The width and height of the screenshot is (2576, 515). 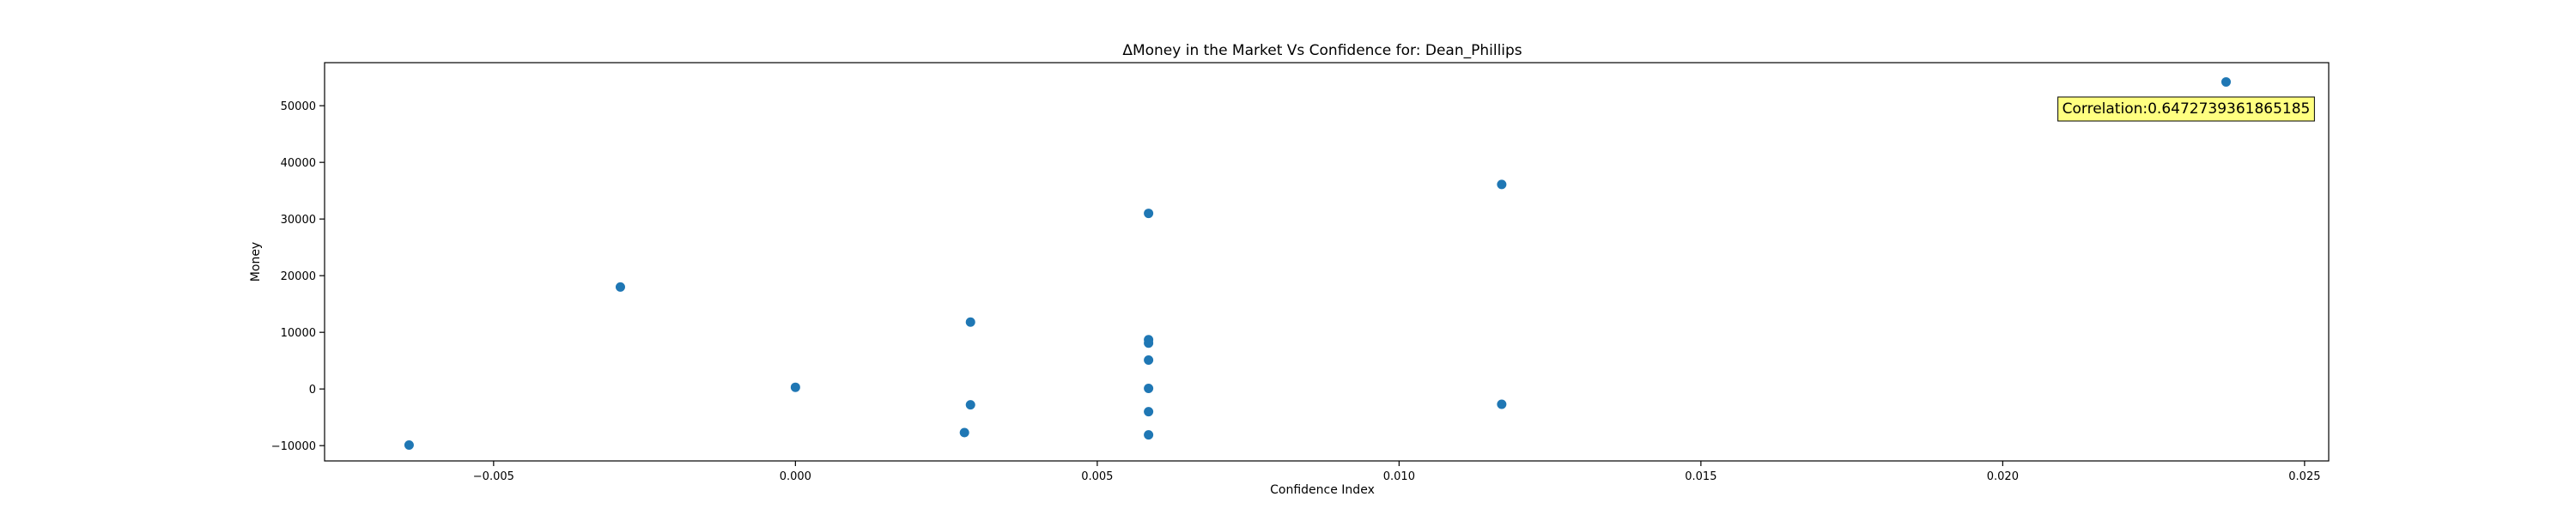 What do you see at coordinates (312, 390) in the screenshot?
I see `y-tick-label: 0` at bounding box center [312, 390].